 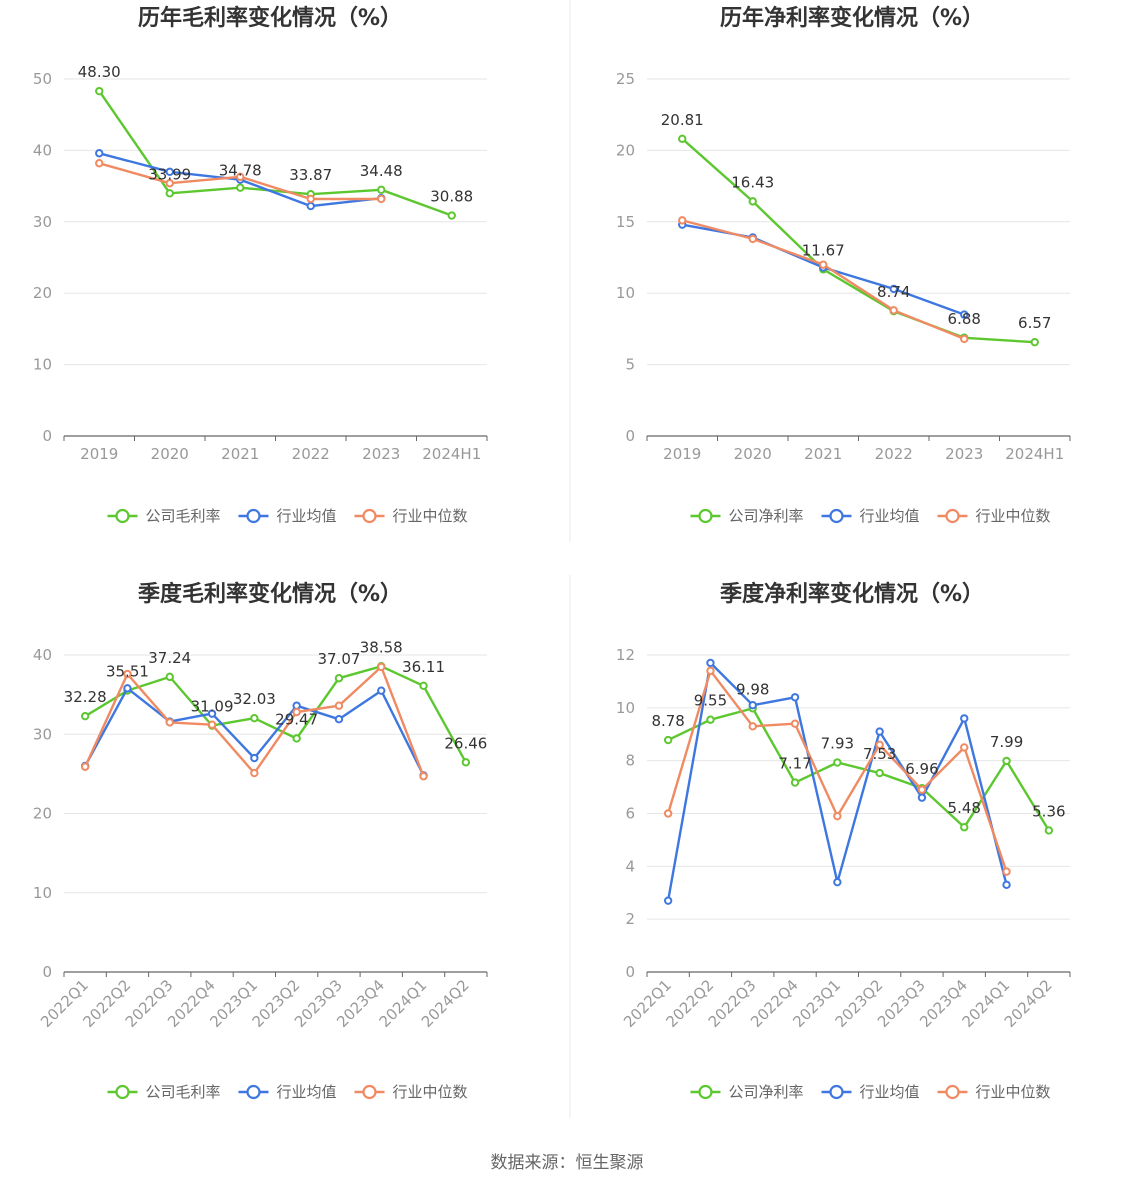 I want to click on y-tick-label: 5, so click(x=630, y=365).